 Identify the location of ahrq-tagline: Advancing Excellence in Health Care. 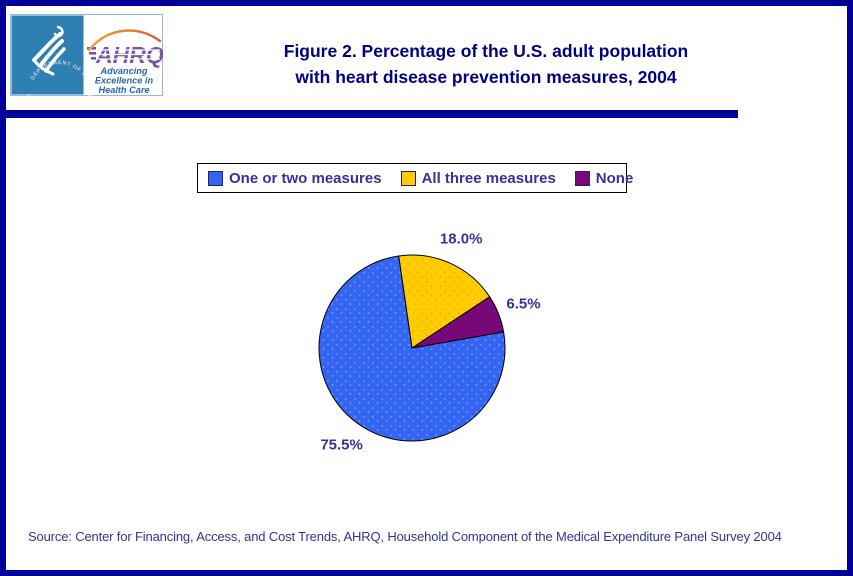
(124, 80).